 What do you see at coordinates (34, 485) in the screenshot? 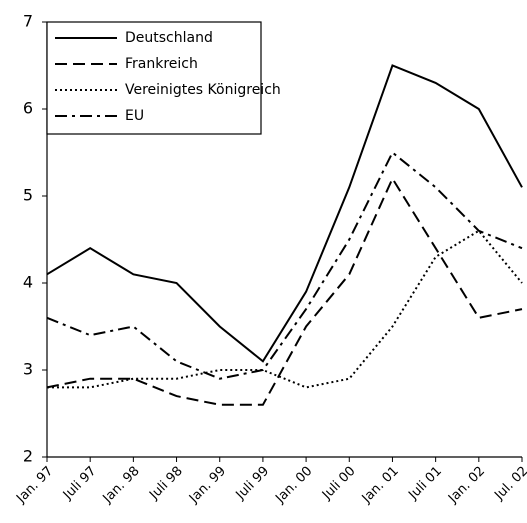
I see `x-tick-label: Jan. 97` at bounding box center [34, 485].